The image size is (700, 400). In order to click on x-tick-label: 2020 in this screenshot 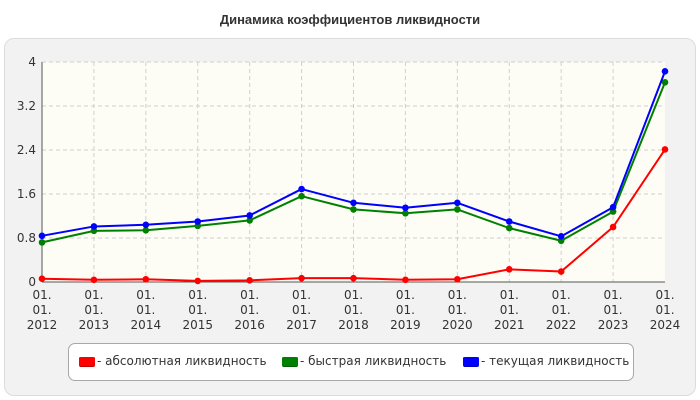, I will do `click(457, 325)`.